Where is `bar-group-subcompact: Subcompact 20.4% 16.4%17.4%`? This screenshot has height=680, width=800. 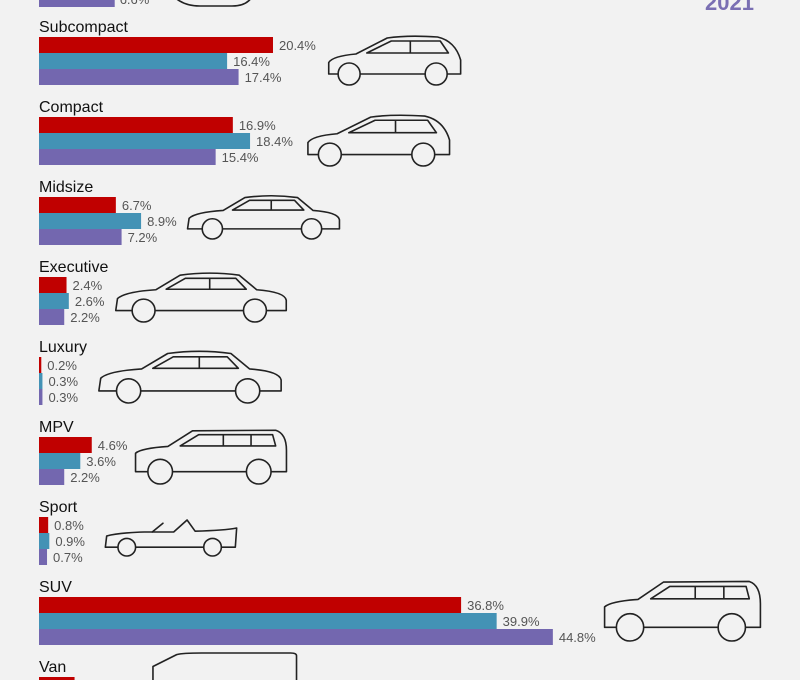 bar-group-subcompact: Subcompact 20.4% 16.4%17.4% is located at coordinates (177, 52).